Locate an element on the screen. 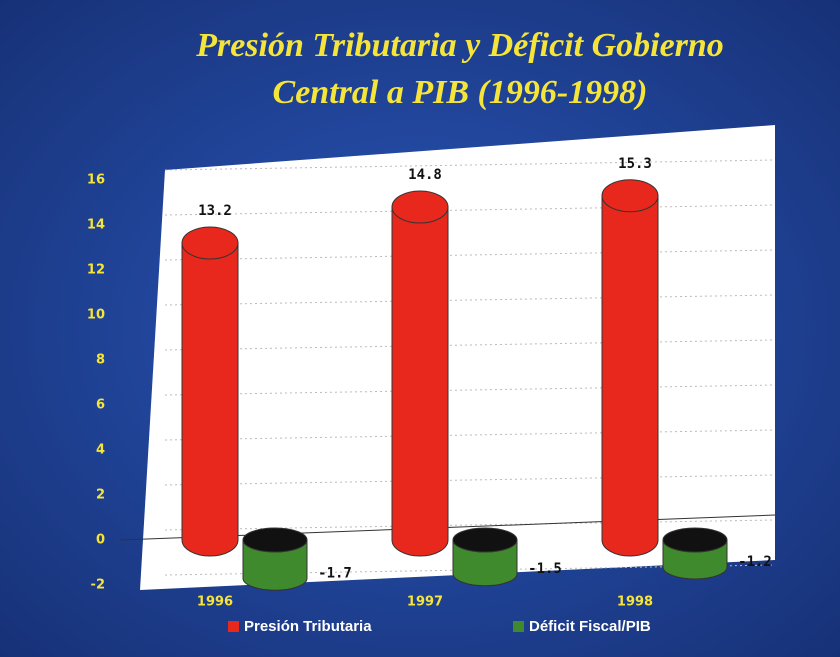 Image resolution: width=840 pixels, height=657 pixels. y-tick-label: 16 is located at coordinates (96, 180).